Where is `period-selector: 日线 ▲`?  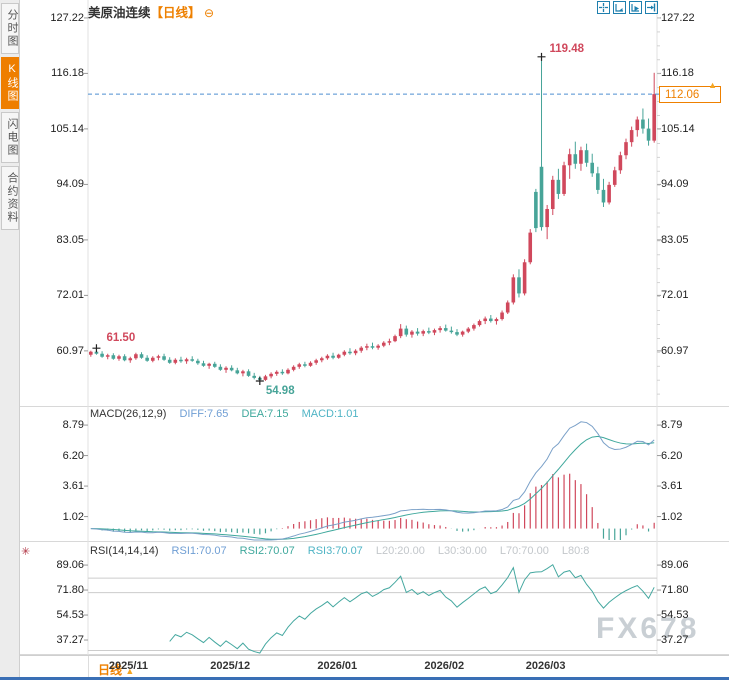 period-selector: 日线 ▲ is located at coordinates (116, 669).